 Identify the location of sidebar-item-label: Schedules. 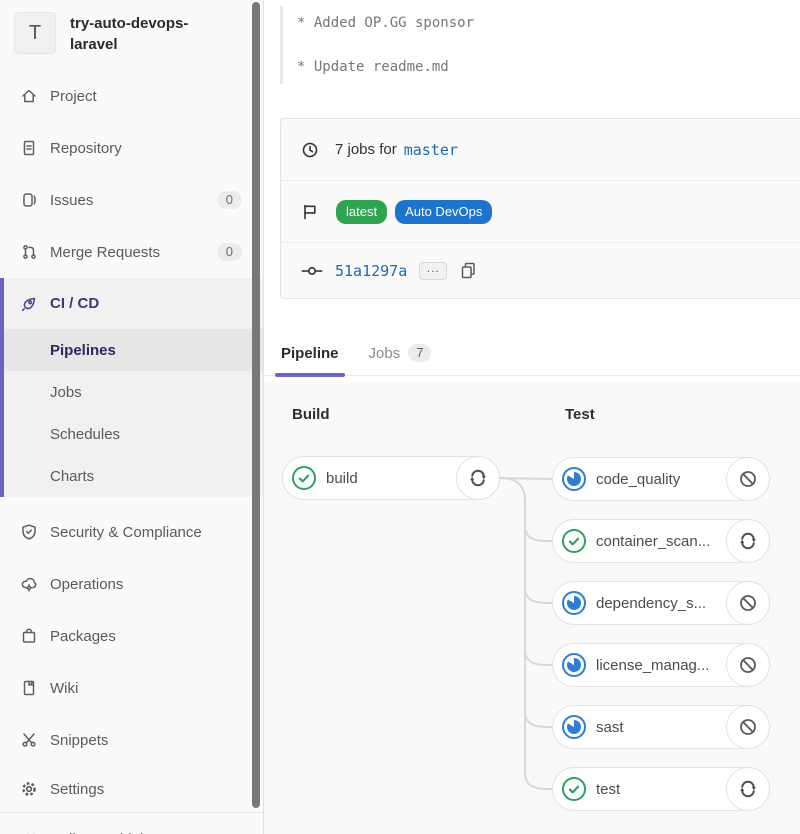
(85, 434).